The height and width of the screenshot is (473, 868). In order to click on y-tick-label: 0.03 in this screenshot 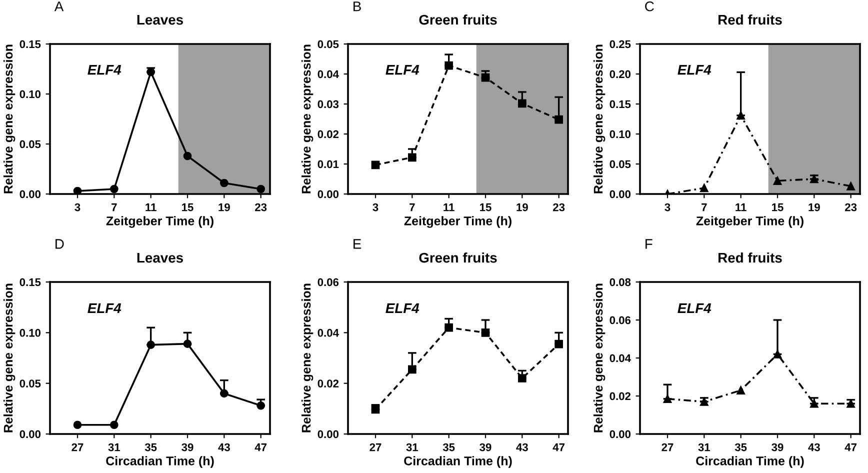, I will do `click(328, 104)`.